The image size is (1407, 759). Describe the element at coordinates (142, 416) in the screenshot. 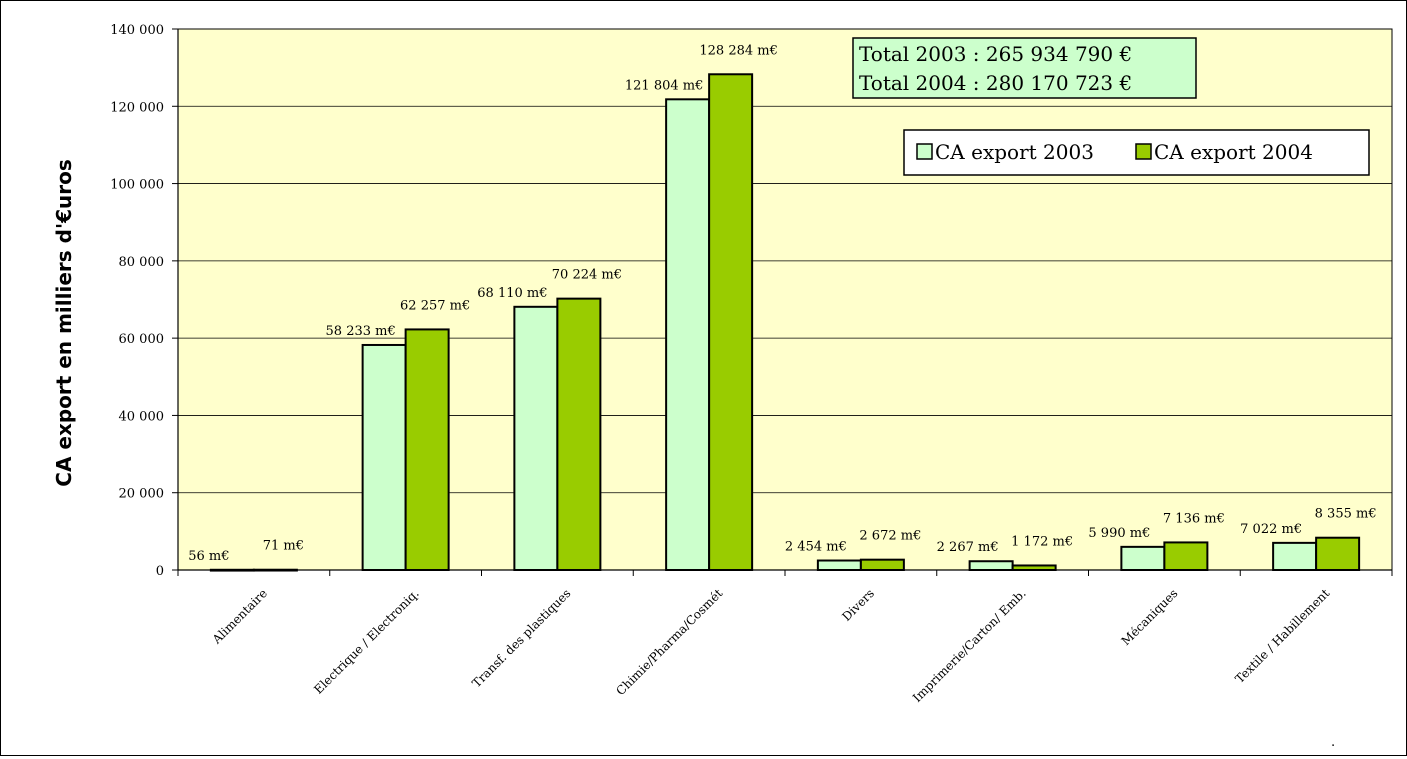

I see `y-tick-label: 40 000` at that location.